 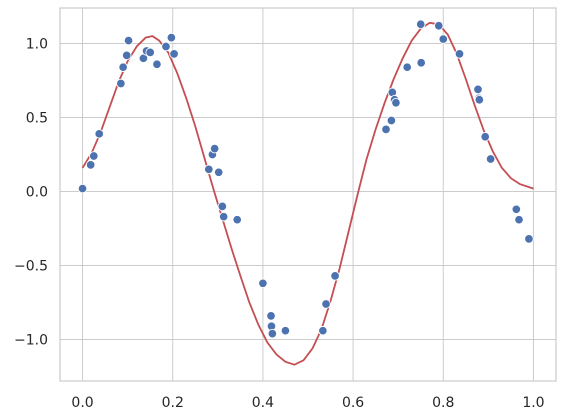 I want to click on x-tick-label: 0.4, so click(x=263, y=403).